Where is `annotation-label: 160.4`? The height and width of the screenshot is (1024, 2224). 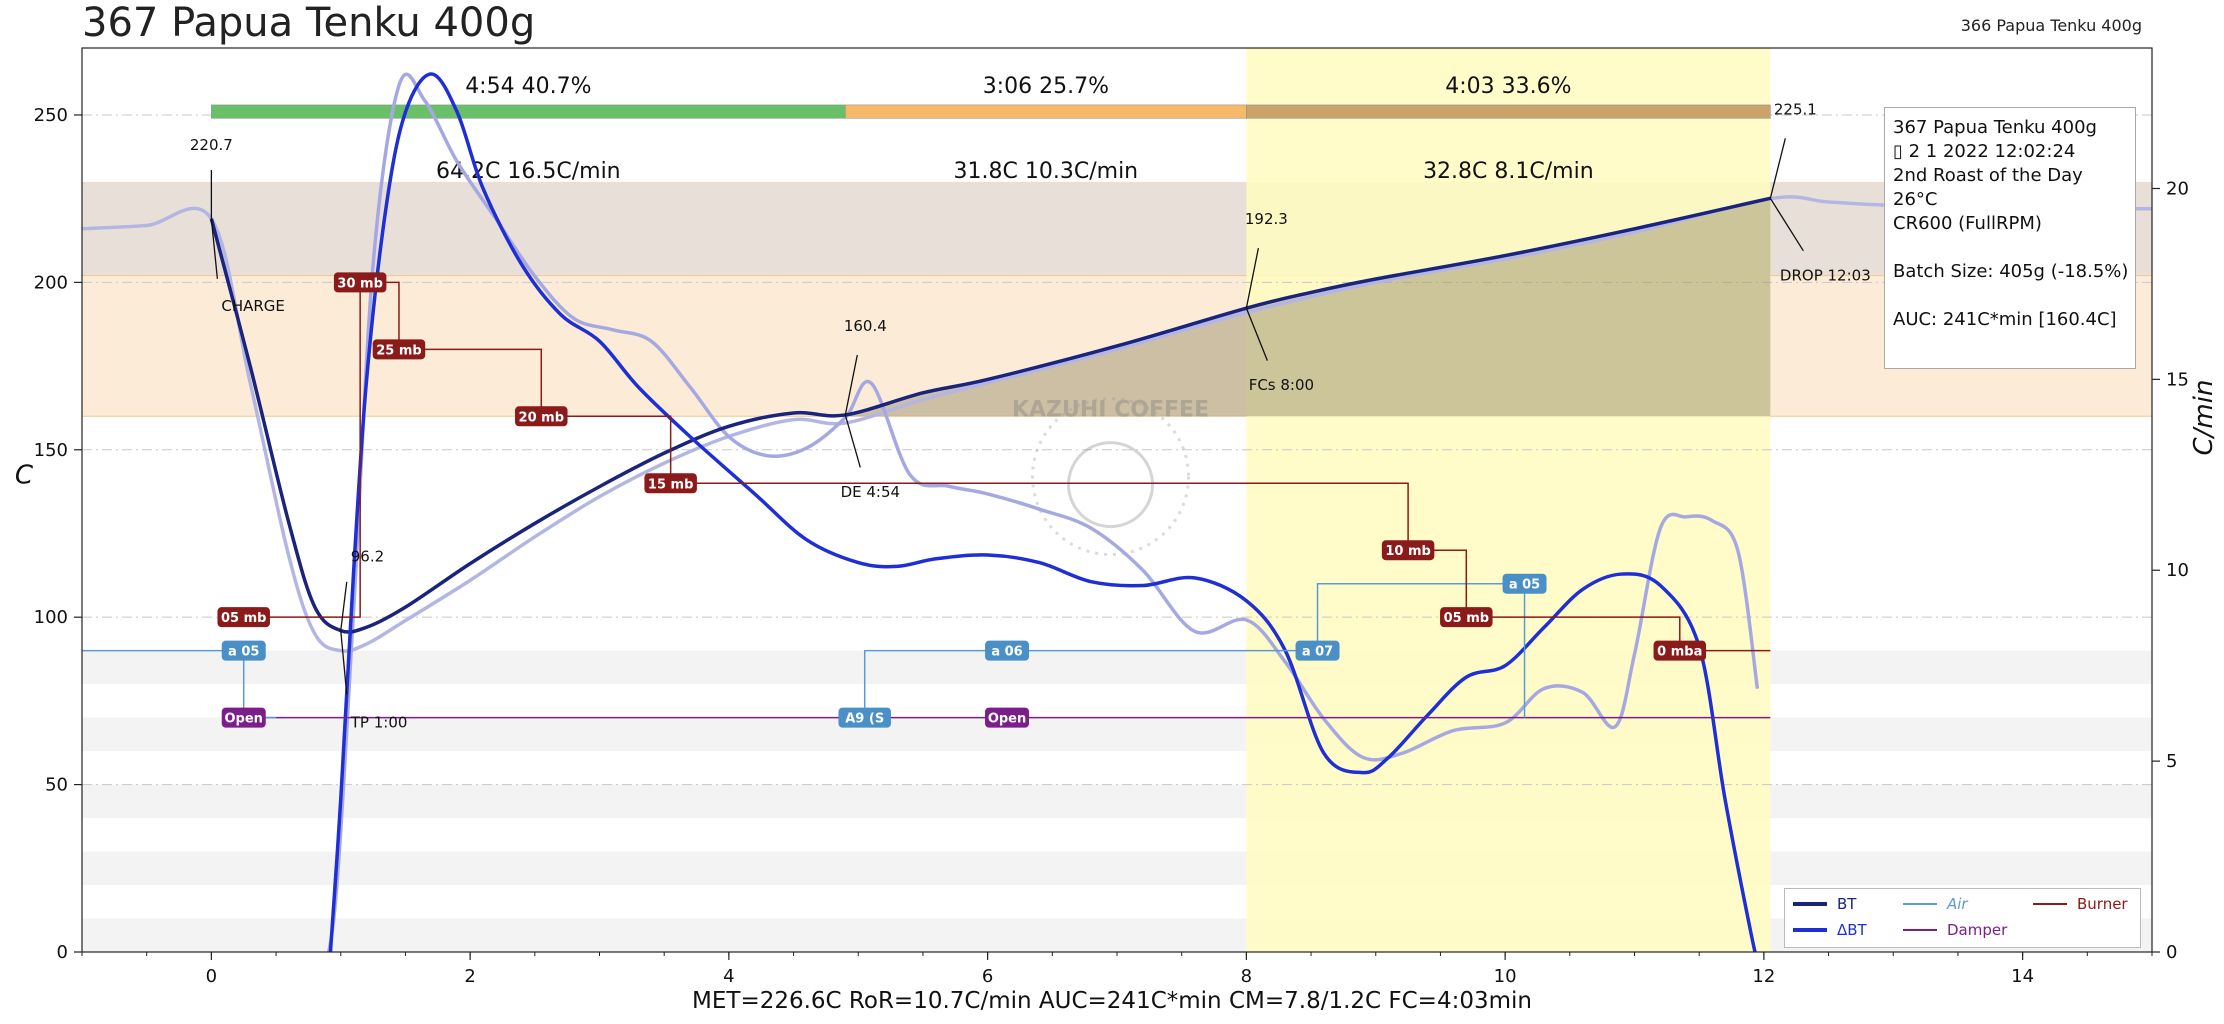 annotation-label: 160.4 is located at coordinates (865, 326).